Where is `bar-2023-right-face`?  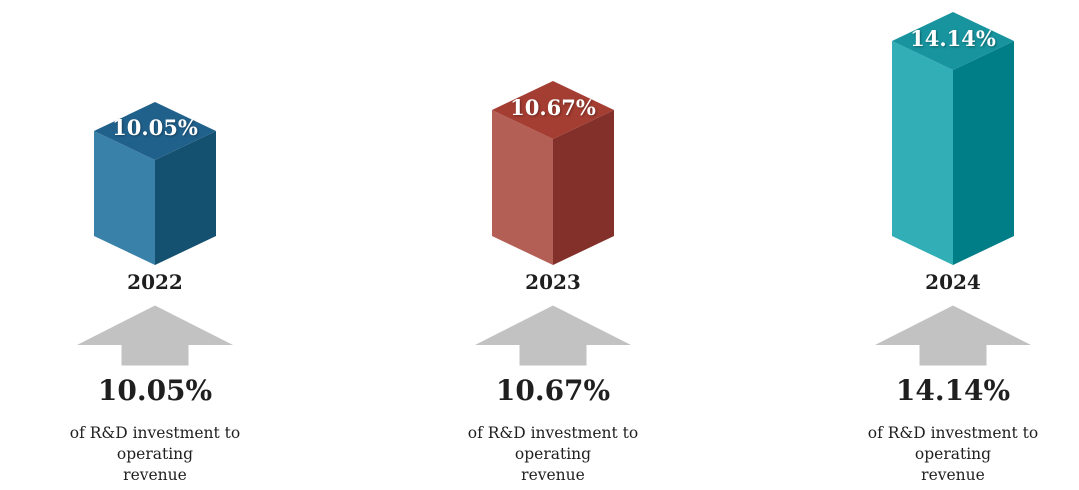
bar-2023-right-face is located at coordinates (583, 187).